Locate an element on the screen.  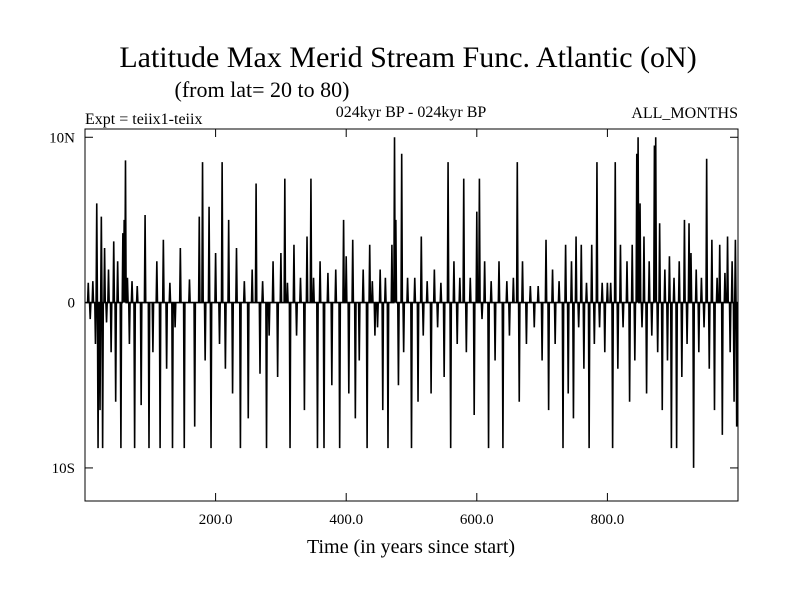
x-axis-label: Time (in years since start) is located at coordinates (411, 547).